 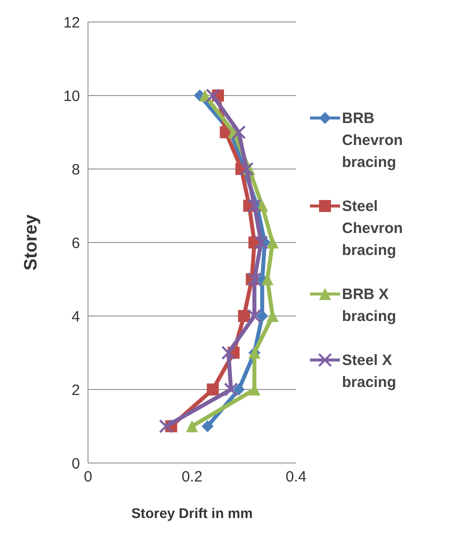 What do you see at coordinates (76, 463) in the screenshot?
I see `y-tick-label: 0` at bounding box center [76, 463].